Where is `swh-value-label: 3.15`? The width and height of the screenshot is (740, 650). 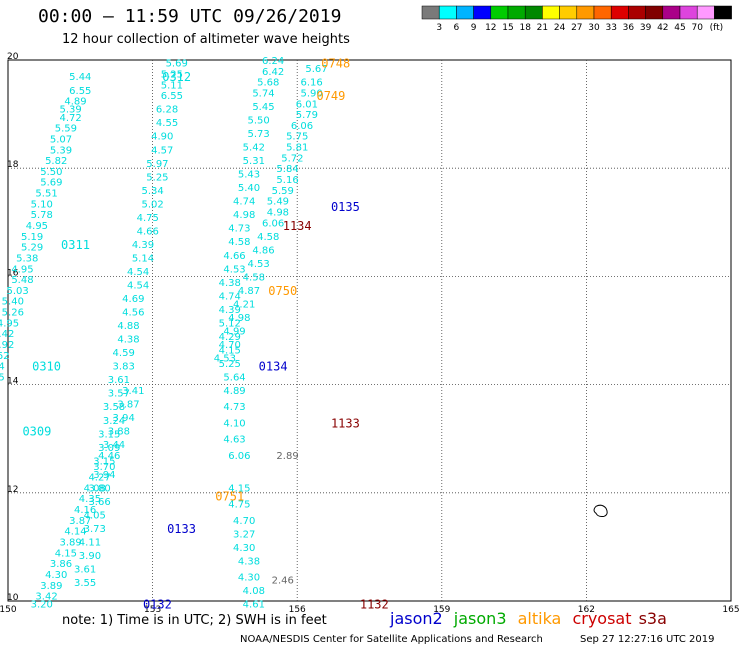 swh-value-label: 3.15 is located at coordinates (109, 434).